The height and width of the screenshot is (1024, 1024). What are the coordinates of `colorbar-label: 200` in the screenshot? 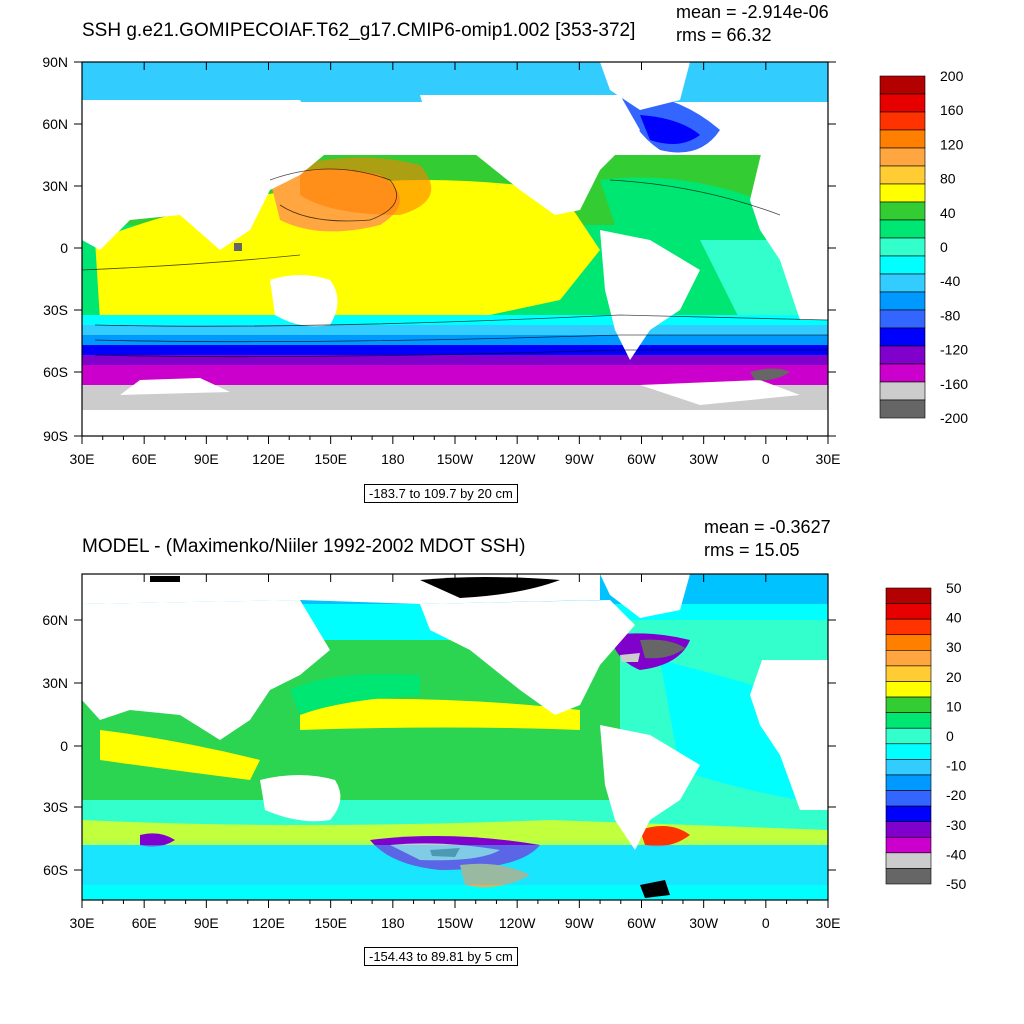 It's located at (952, 77).